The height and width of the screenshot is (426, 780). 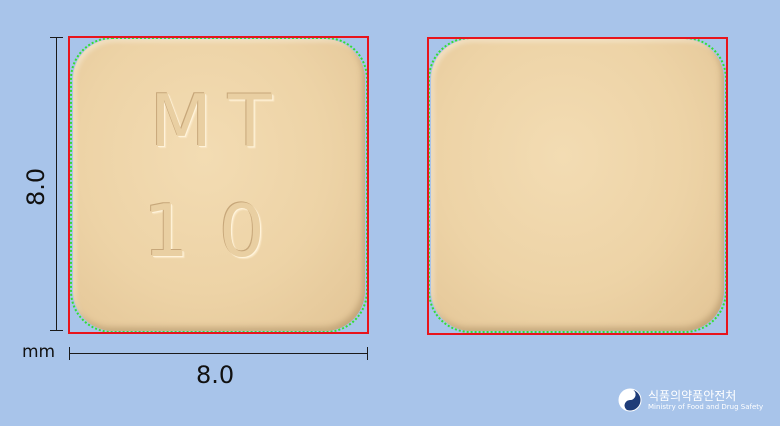 What do you see at coordinates (219, 121) in the screenshot?
I see `imprint-line-1: MT` at bounding box center [219, 121].